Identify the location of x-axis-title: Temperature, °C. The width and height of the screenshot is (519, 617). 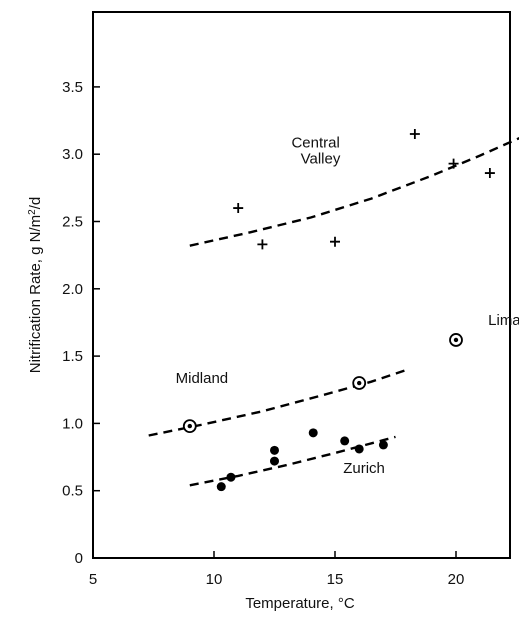
(300, 603).